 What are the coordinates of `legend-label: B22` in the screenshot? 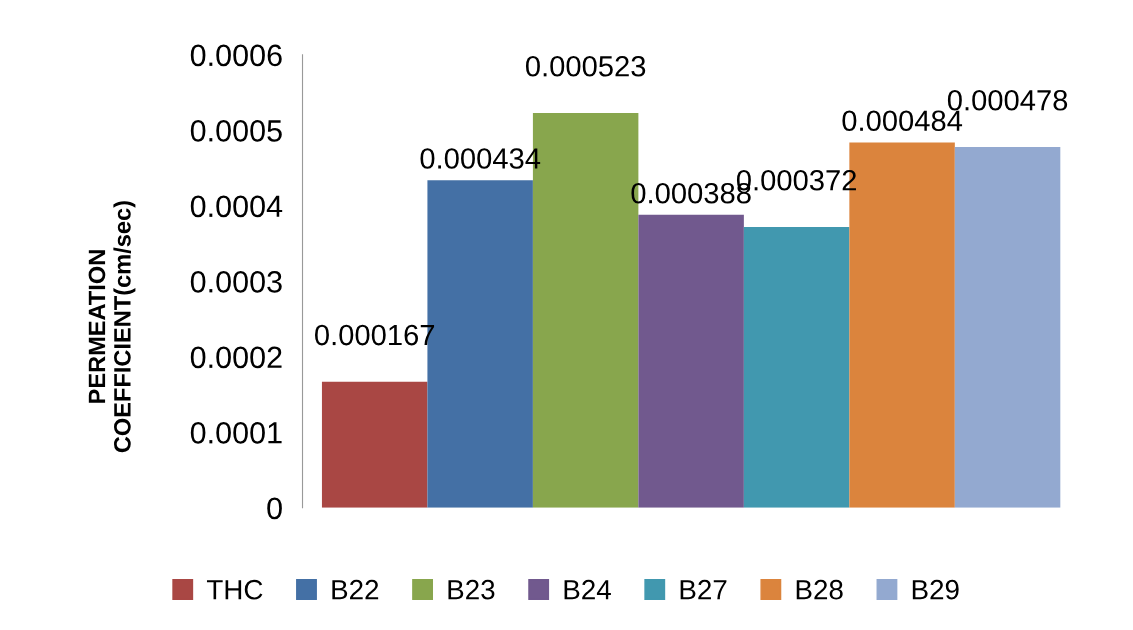 It's located at (355, 589).